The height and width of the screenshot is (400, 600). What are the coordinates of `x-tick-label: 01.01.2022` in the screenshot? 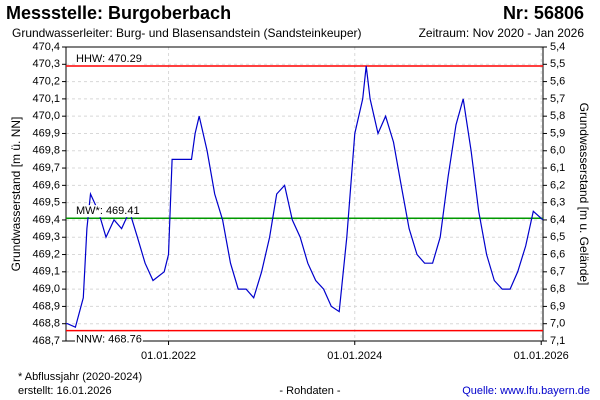 It's located at (168, 356).